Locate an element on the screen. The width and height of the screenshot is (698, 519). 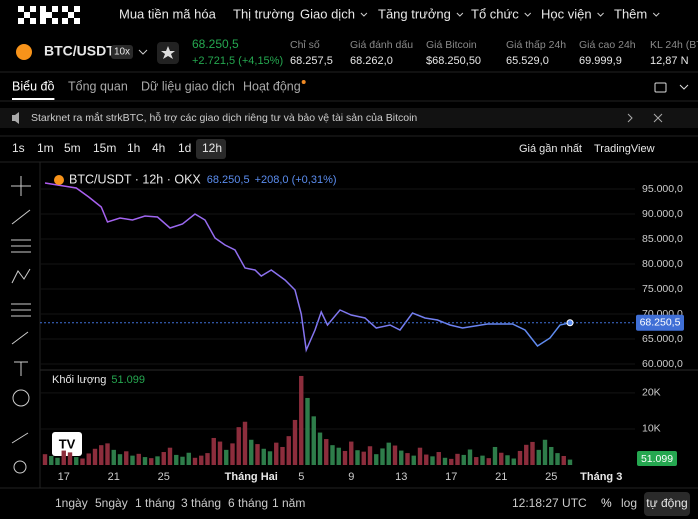
active-interval is located at coordinates (211, 149).